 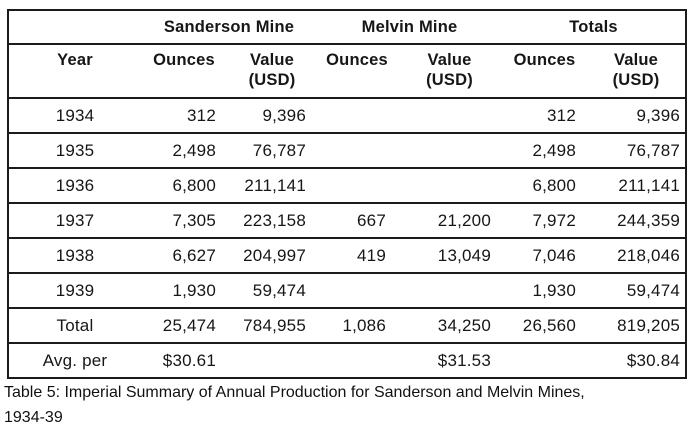 I want to click on column-header-melvin-value: Value (USD), so click(x=449, y=71).